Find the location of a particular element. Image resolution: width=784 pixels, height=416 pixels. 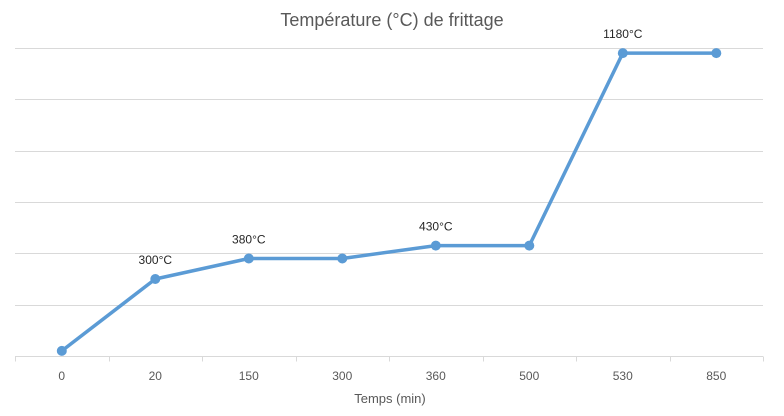

x-tick-label: 300 is located at coordinates (342, 376).